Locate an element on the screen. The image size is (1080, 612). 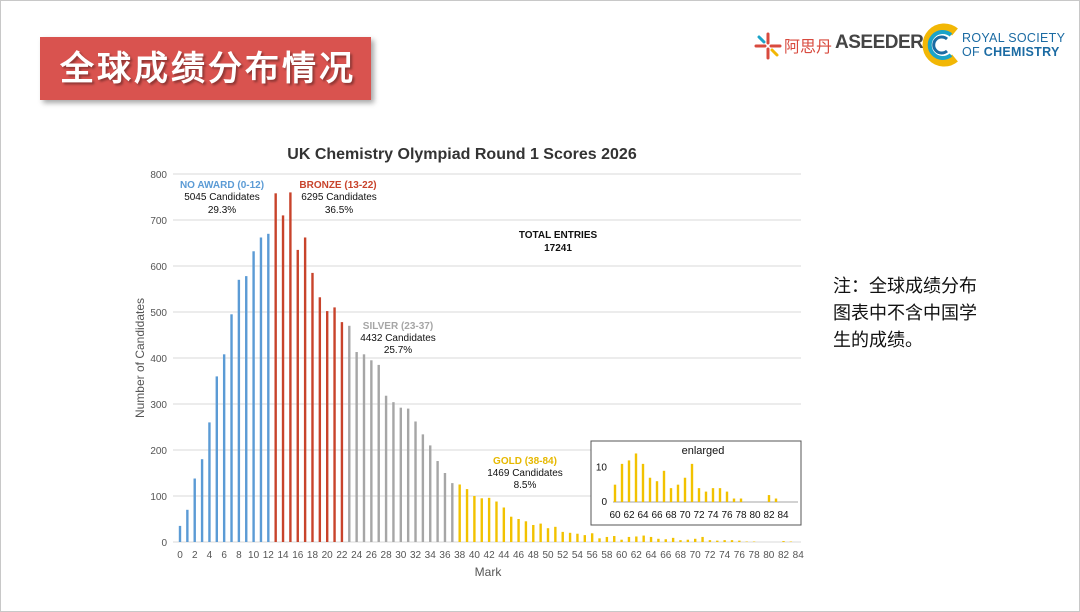
x-tick-label: 74 is located at coordinates (725, 555).